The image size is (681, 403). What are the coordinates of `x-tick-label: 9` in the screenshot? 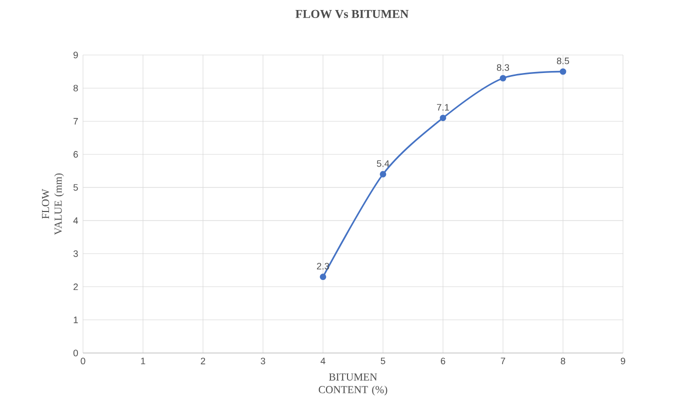 It's located at (623, 361).